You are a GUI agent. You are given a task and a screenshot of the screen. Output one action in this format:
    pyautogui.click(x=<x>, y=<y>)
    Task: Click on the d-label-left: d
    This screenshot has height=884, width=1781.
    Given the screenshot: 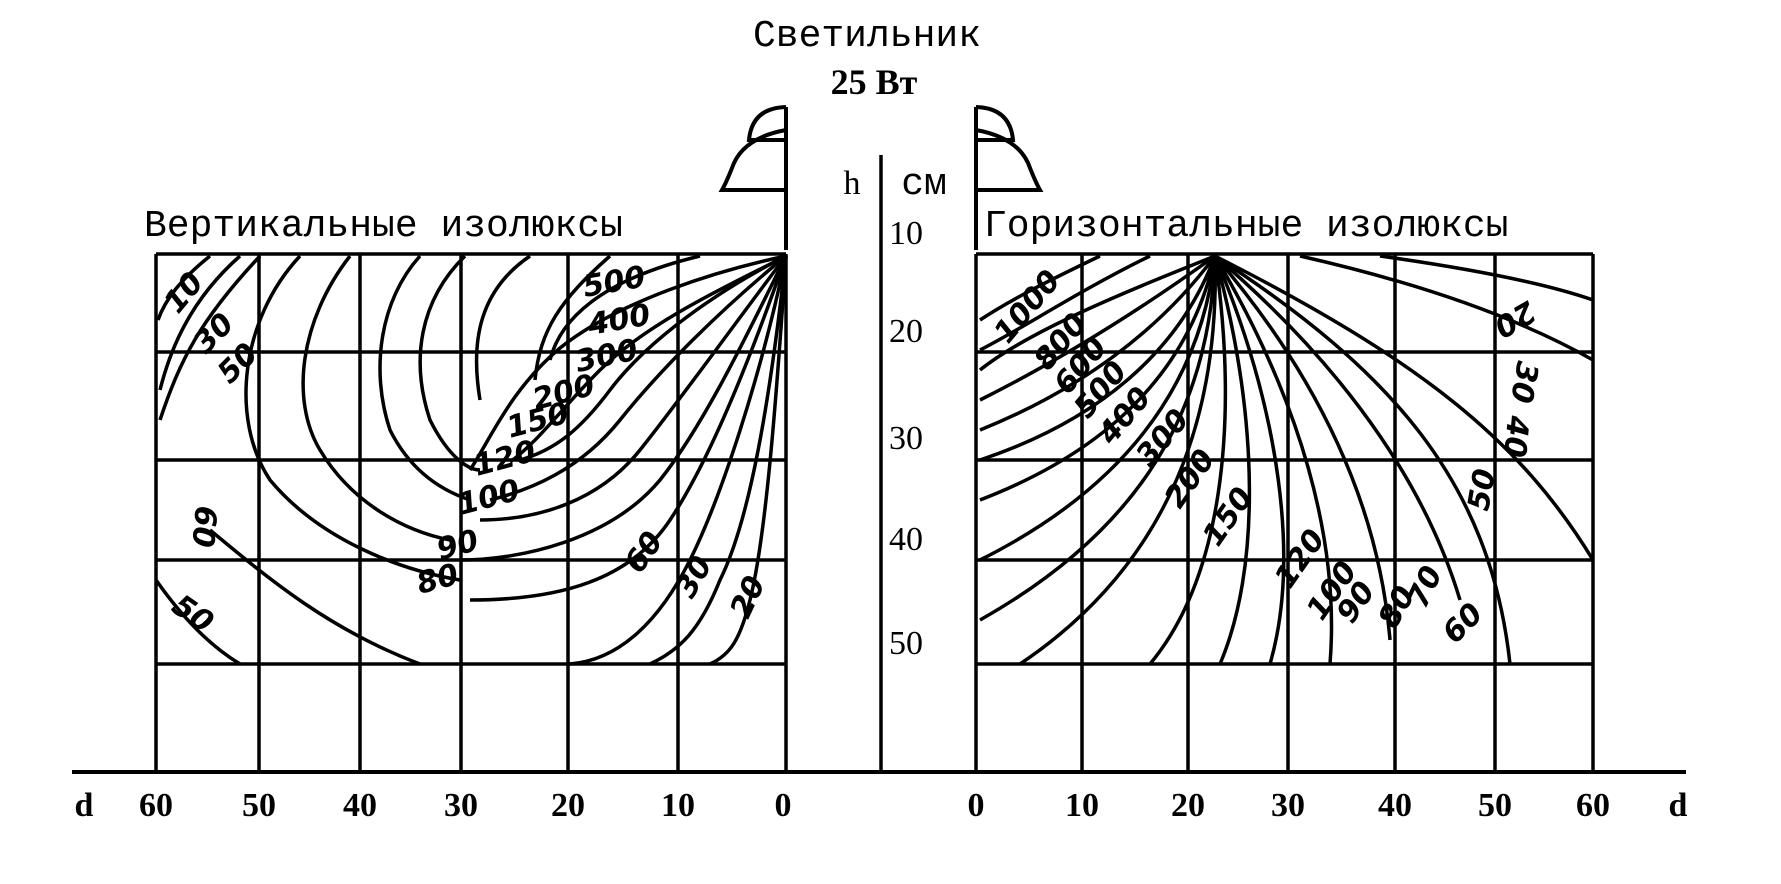 What is the action you would take?
    pyautogui.click(x=84, y=805)
    